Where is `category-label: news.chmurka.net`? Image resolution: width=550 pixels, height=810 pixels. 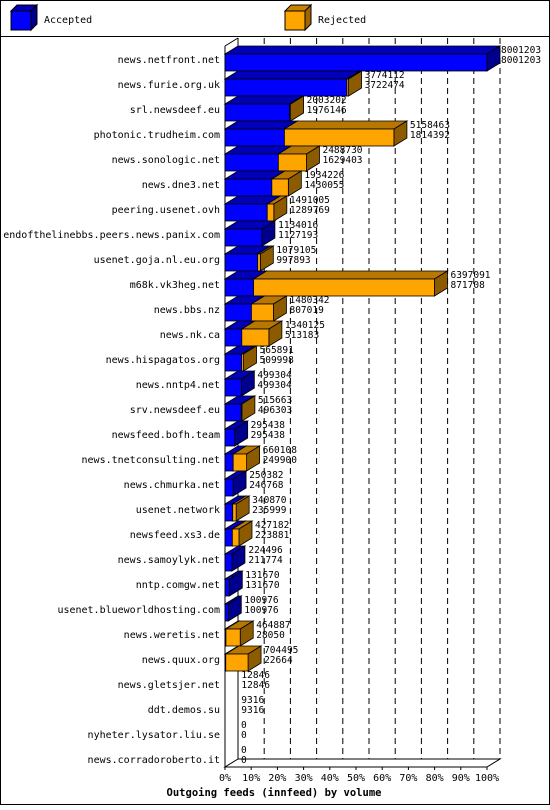 category-label: news.chmurka.net is located at coordinates (172, 485).